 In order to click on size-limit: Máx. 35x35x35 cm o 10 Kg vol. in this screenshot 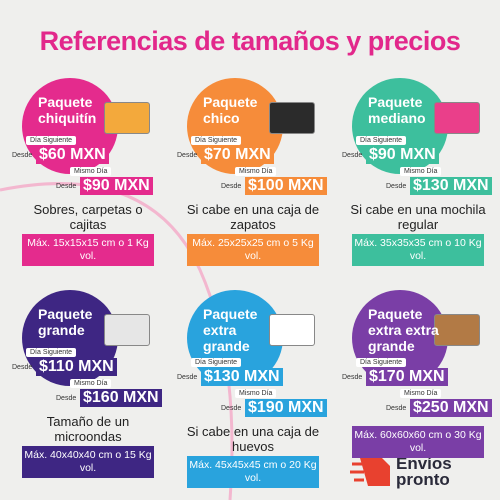, I will do `click(418, 250)`.